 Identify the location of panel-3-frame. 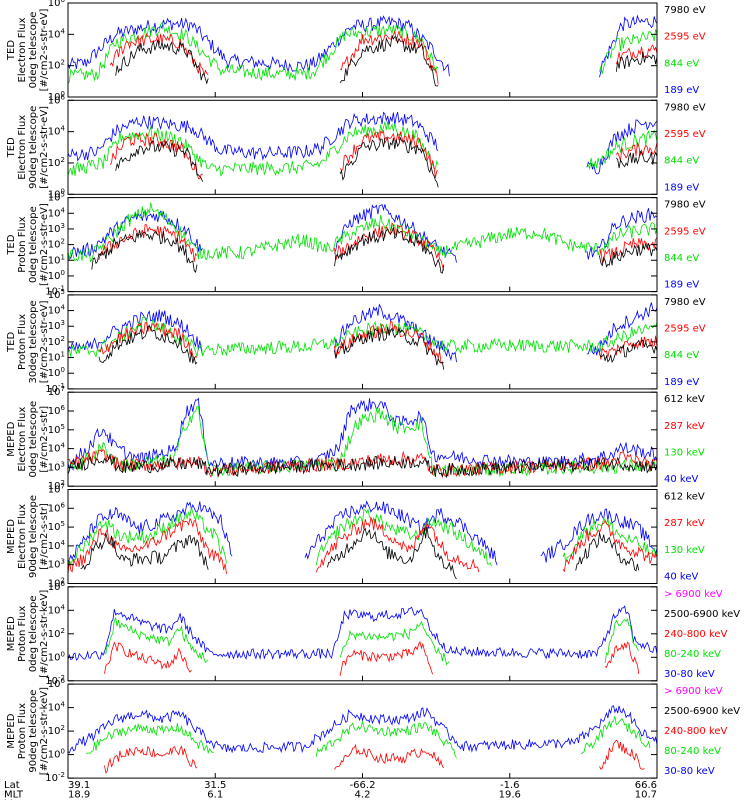
(362, 245).